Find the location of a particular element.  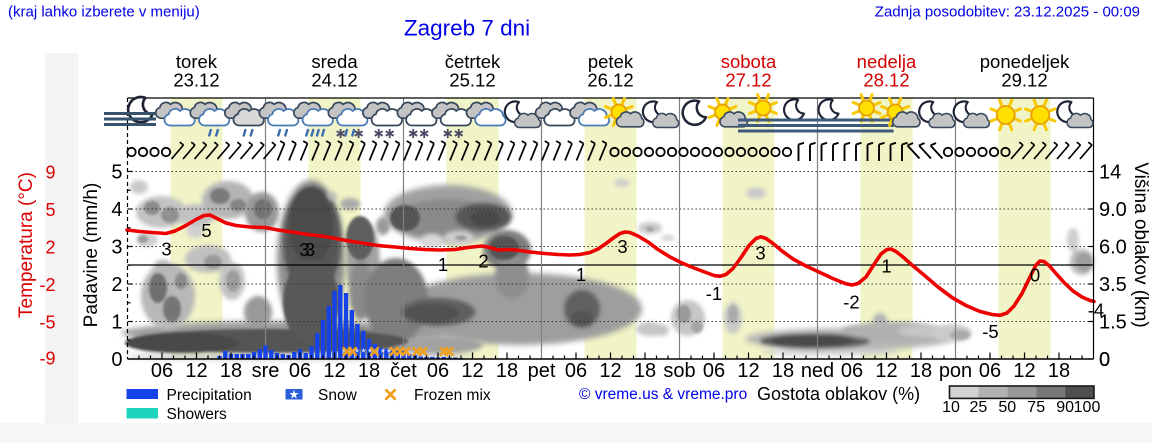

svg-text: petek is located at coordinates (611, 61).